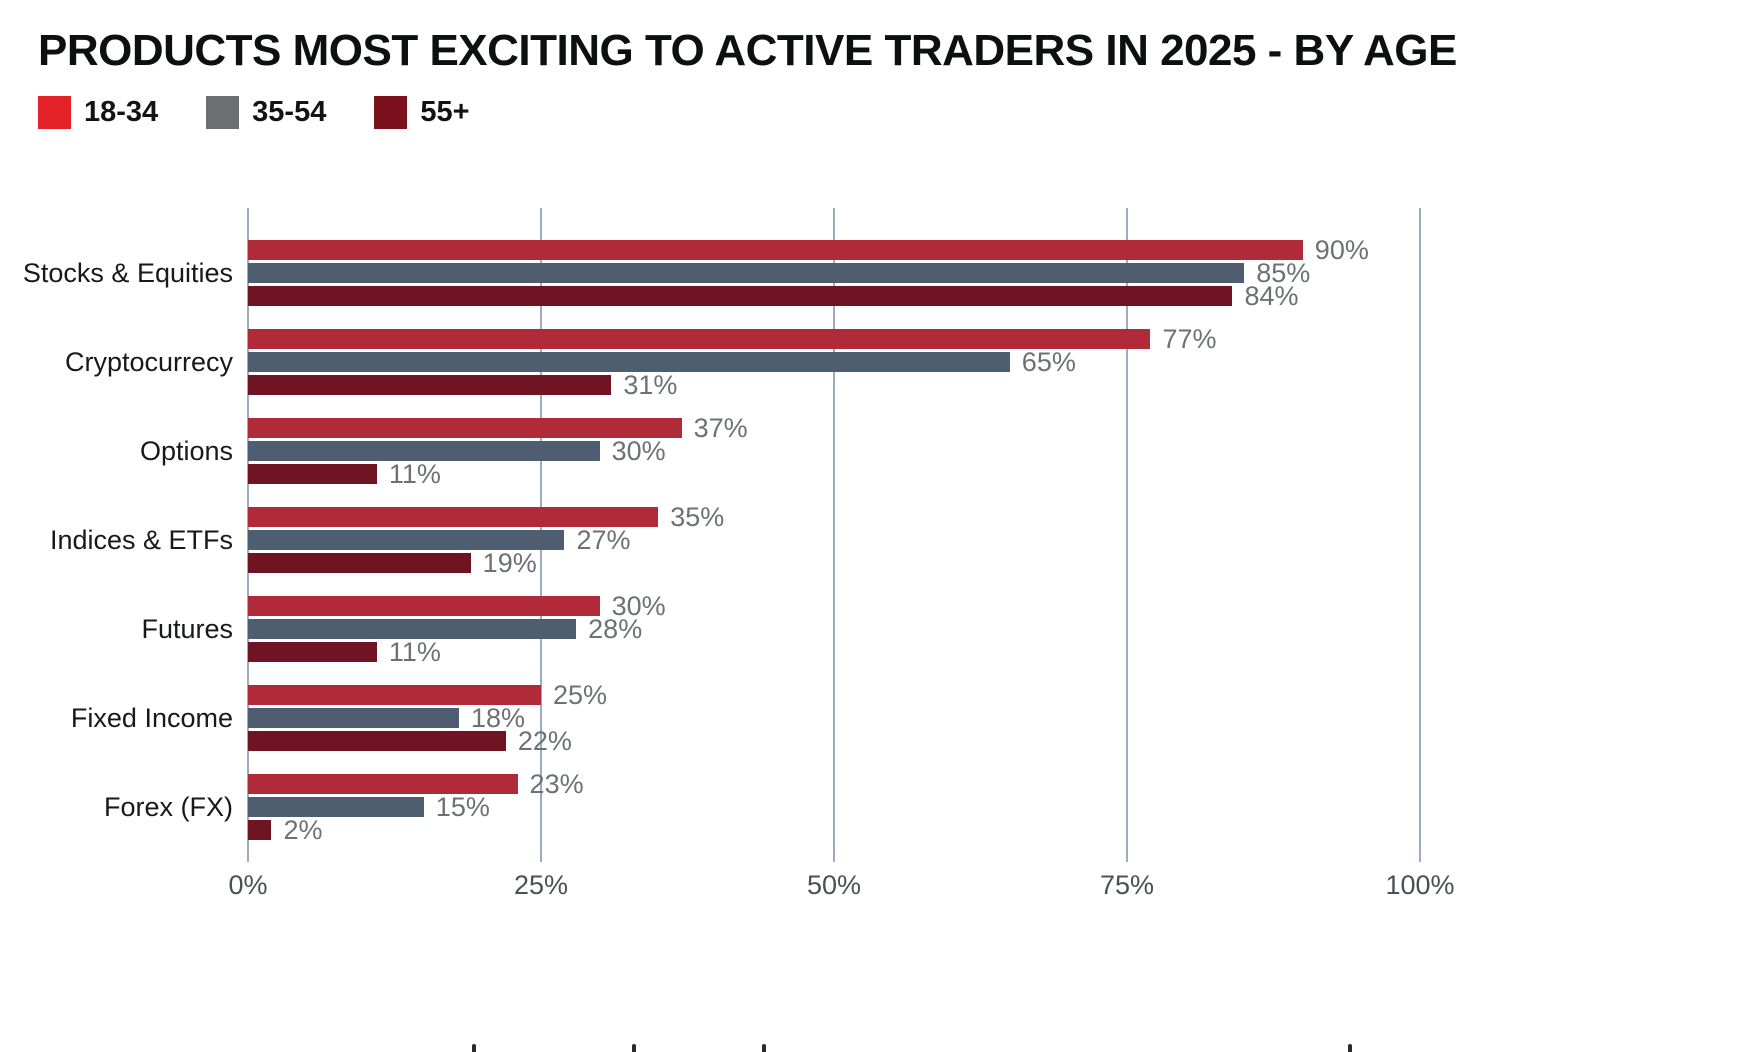  What do you see at coordinates (544, 741) in the screenshot?
I see `value-label: 22%` at bounding box center [544, 741].